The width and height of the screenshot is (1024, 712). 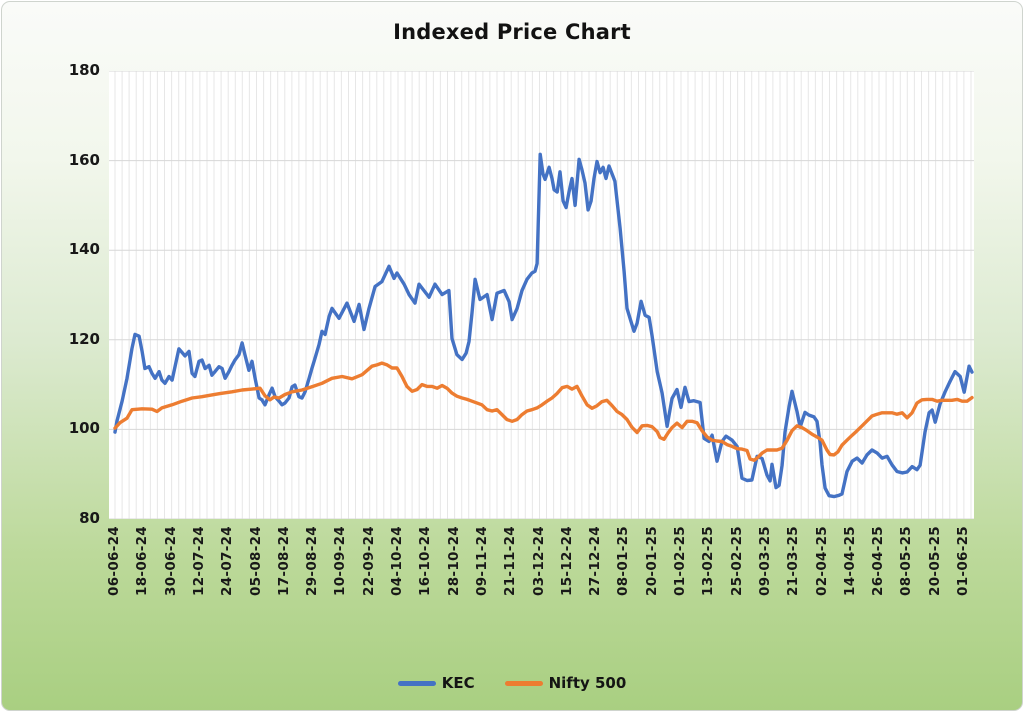 What do you see at coordinates (312, 561) in the screenshot?
I see `x-tick-label: 29-08-24` at bounding box center [312, 561].